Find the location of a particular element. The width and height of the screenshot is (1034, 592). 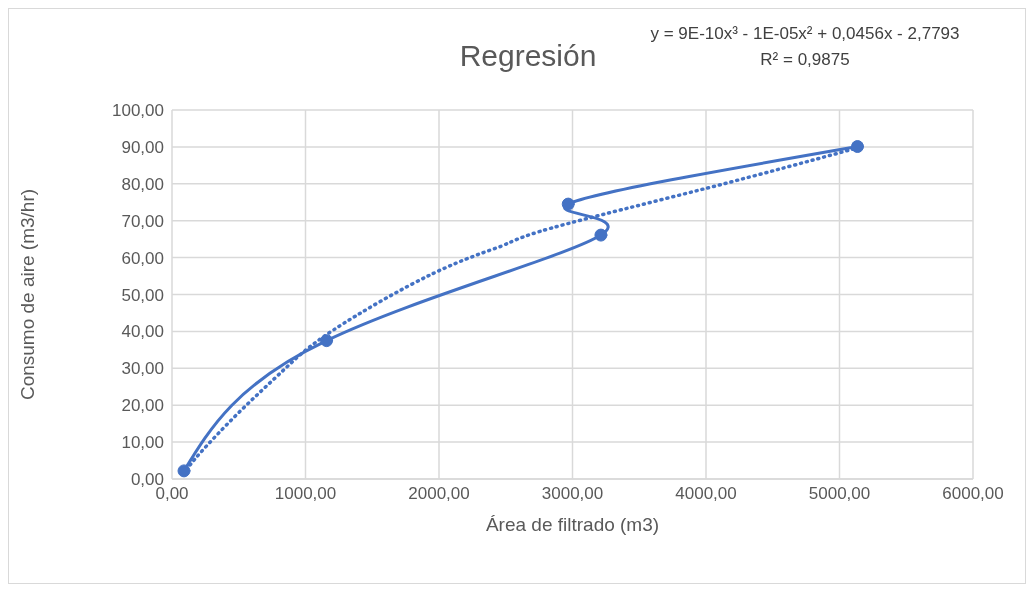

x-tick-label: 4000,00 is located at coordinates (706, 494).